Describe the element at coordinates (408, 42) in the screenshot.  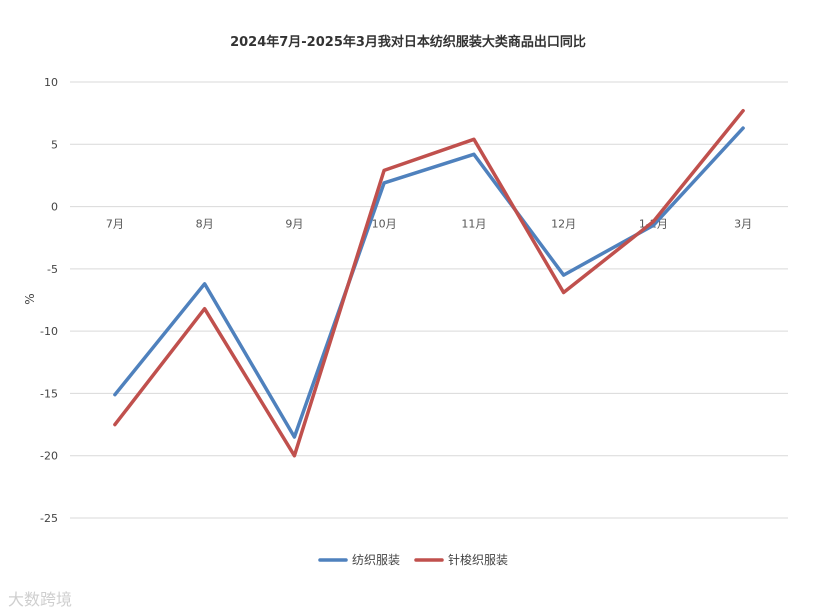
I see `chart-title: 2024年7月-2025年3月我对日本纺织服装大类商品出口同比` at that location.